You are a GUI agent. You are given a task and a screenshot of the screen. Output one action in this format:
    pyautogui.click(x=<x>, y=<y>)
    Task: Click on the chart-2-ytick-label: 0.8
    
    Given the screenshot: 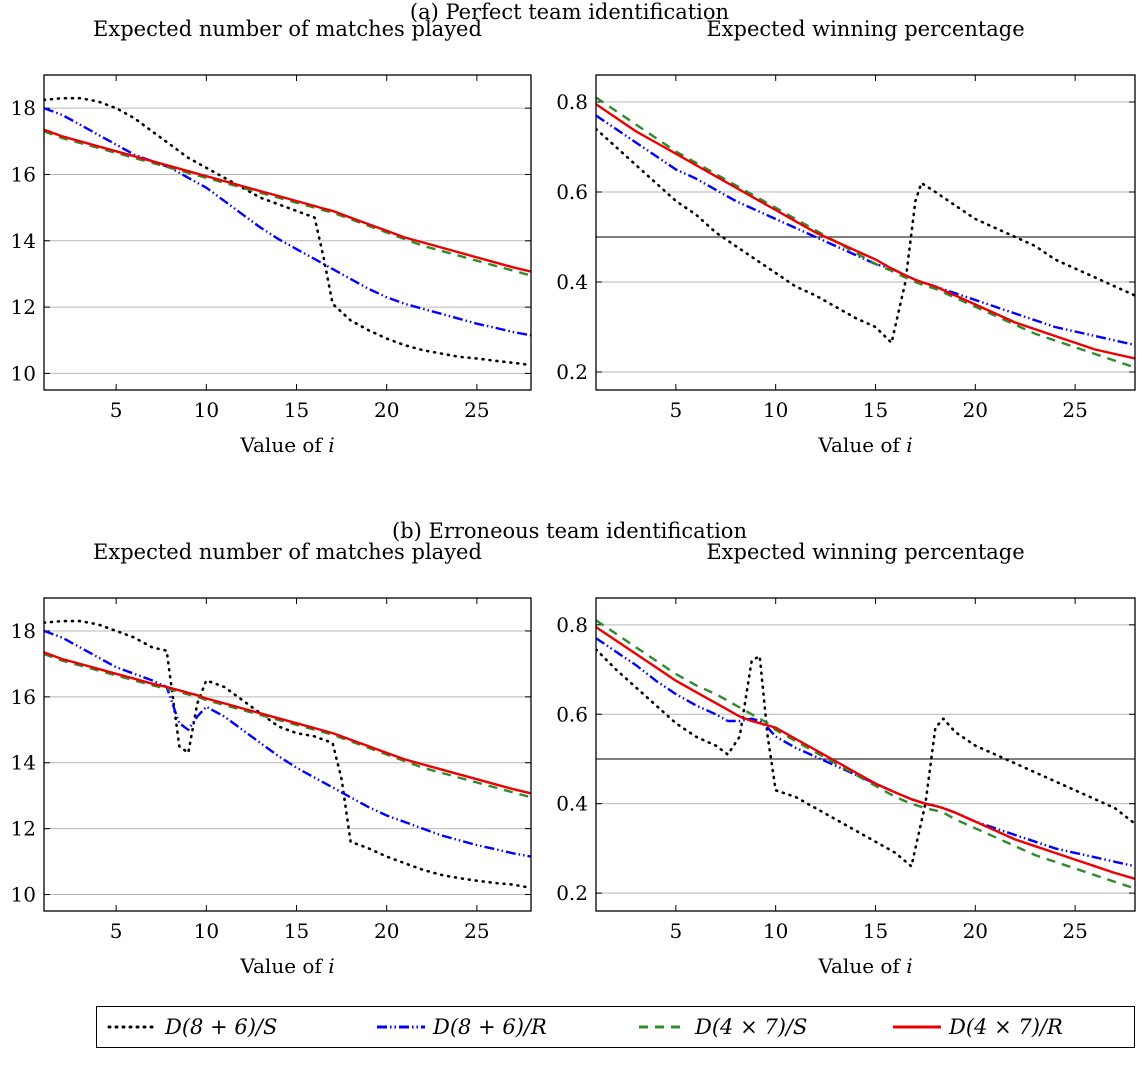 What is the action you would take?
    pyautogui.click(x=572, y=102)
    